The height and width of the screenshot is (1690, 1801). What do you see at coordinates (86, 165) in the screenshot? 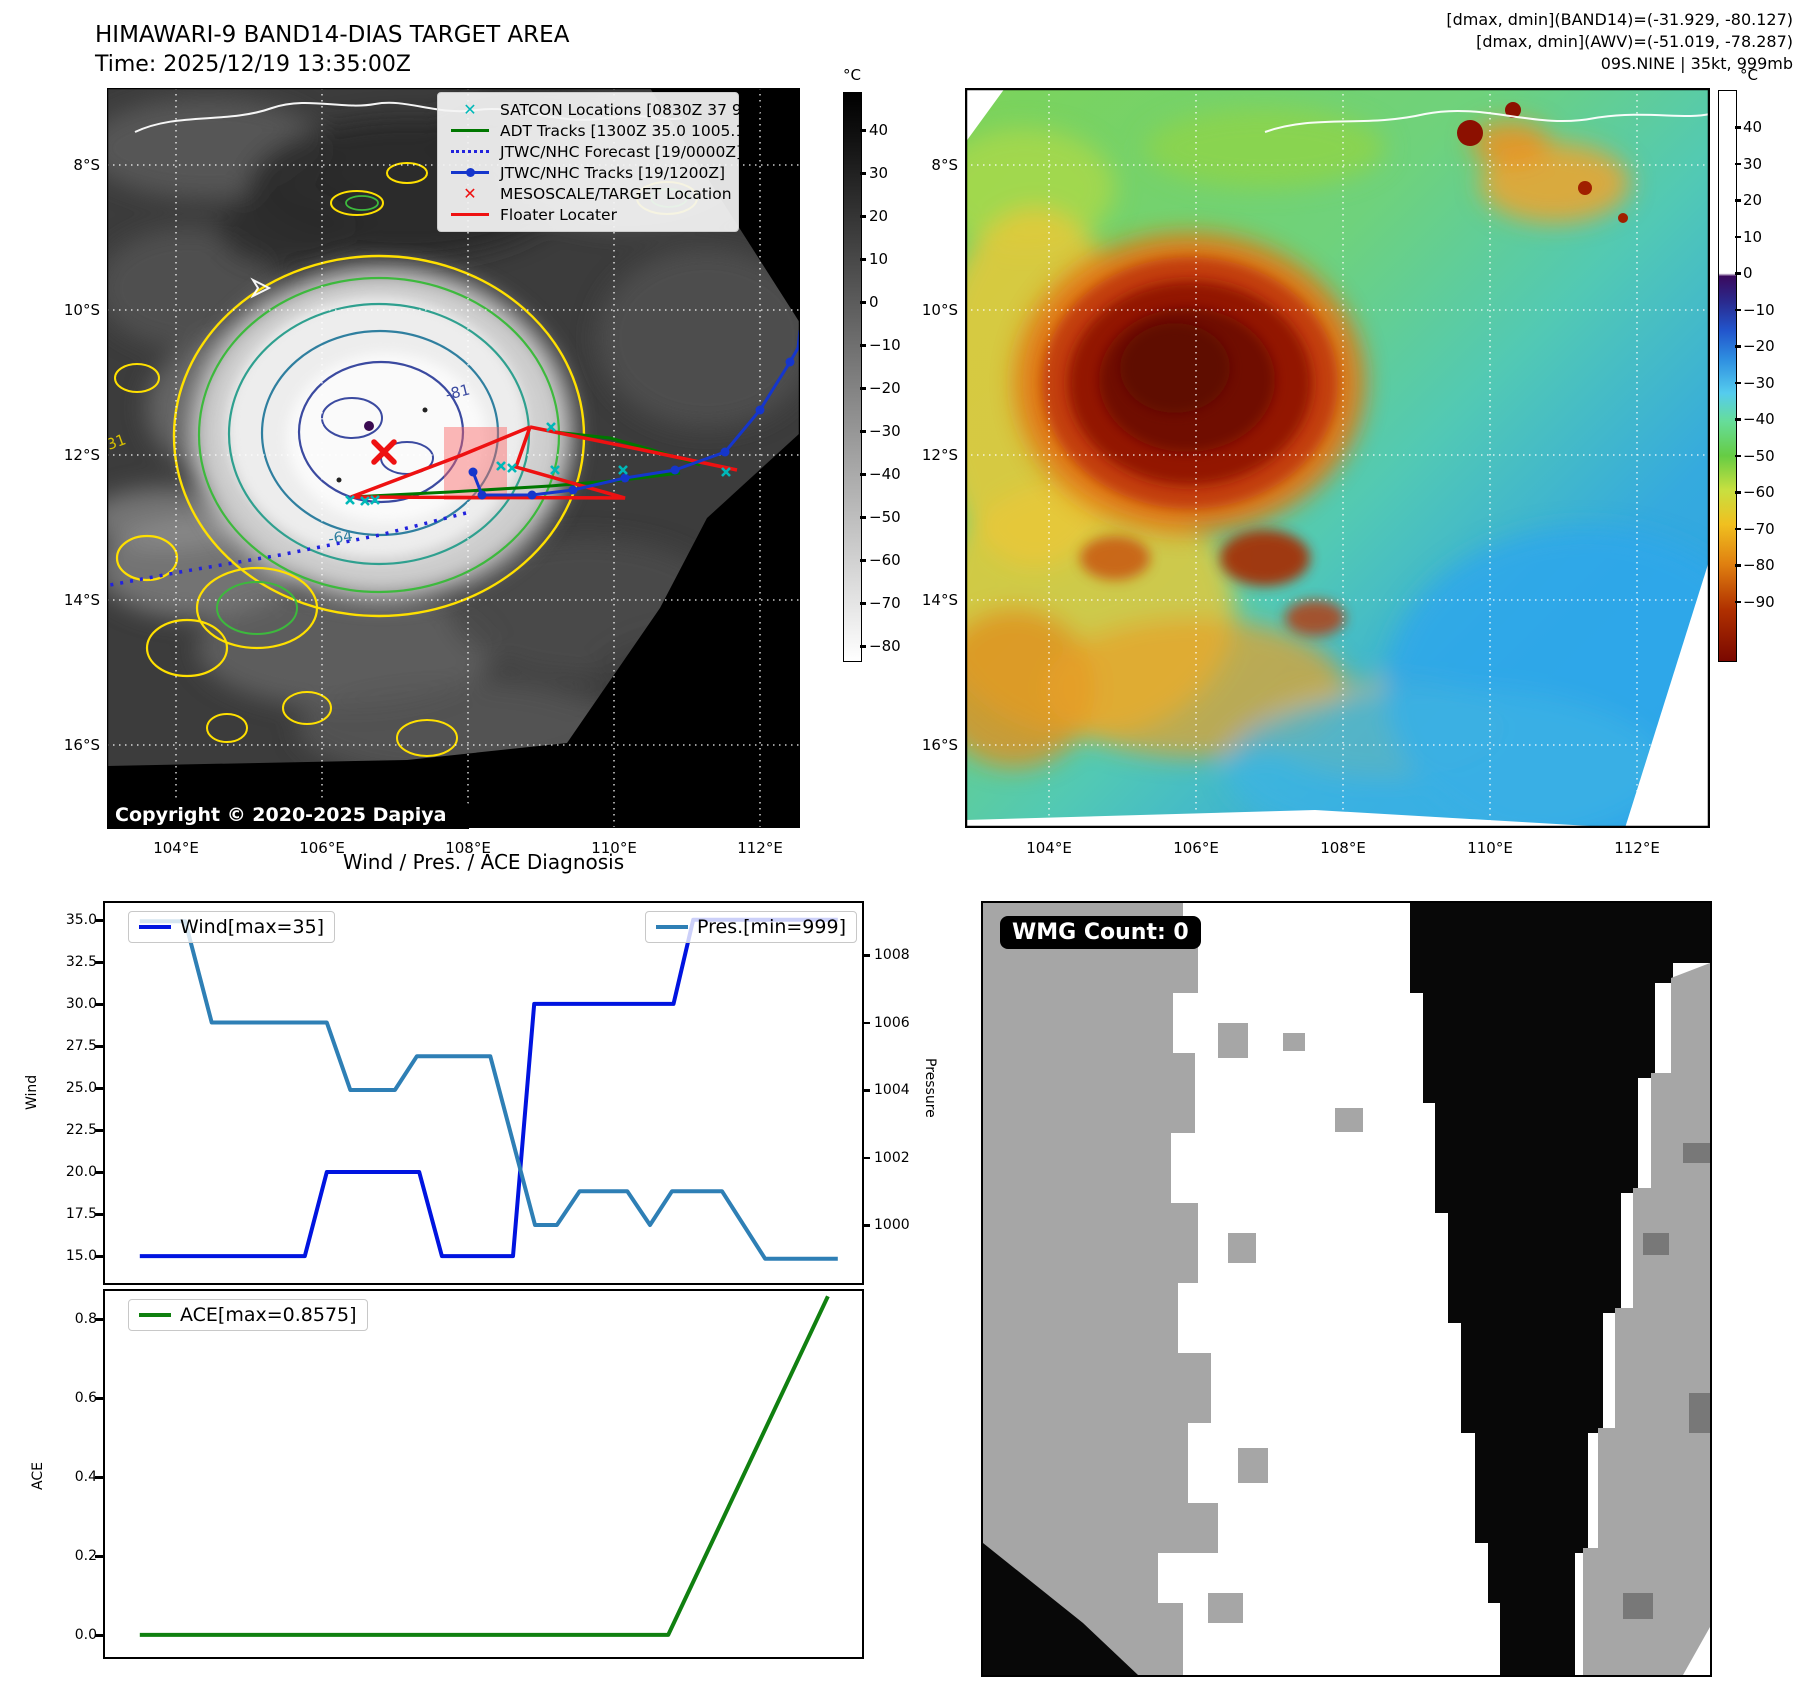
I see `left-map-lat-label: 8°S` at bounding box center [86, 165].